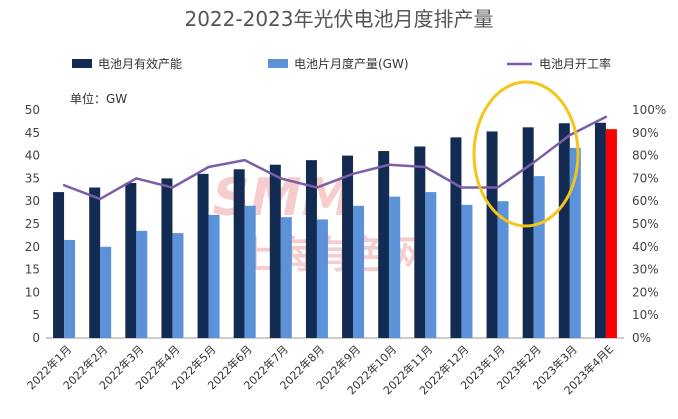 Image resolution: width=678 pixels, height=419 pixels. What do you see at coordinates (645, 156) in the screenshot?
I see `y-right-tick-label: 80%` at bounding box center [645, 156].